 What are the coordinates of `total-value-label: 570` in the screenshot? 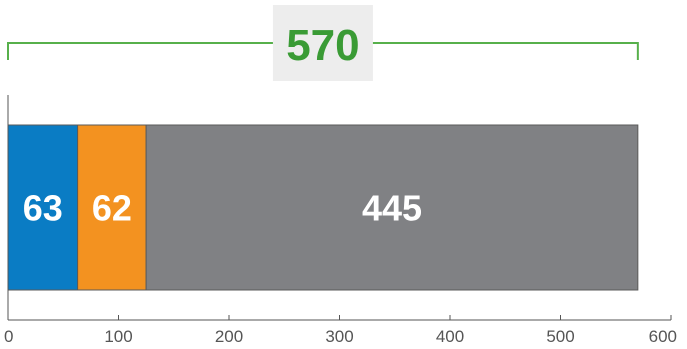 It's located at (322, 45).